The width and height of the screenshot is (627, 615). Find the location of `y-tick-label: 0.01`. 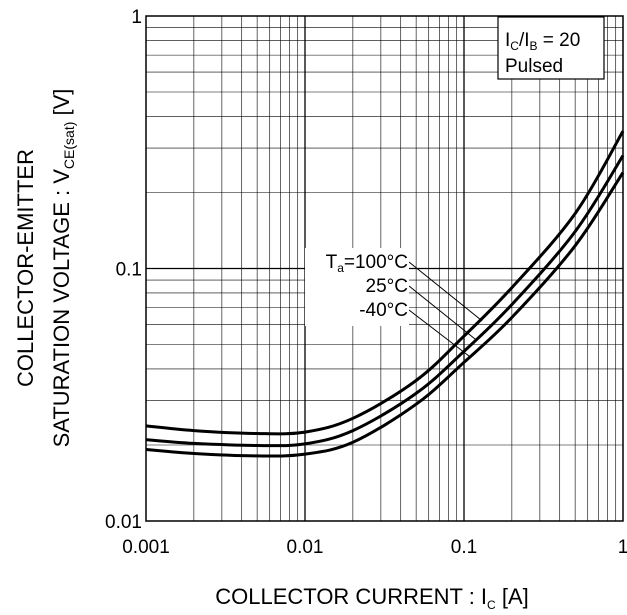

y-tick-label: 0.01 is located at coordinates (123, 522).